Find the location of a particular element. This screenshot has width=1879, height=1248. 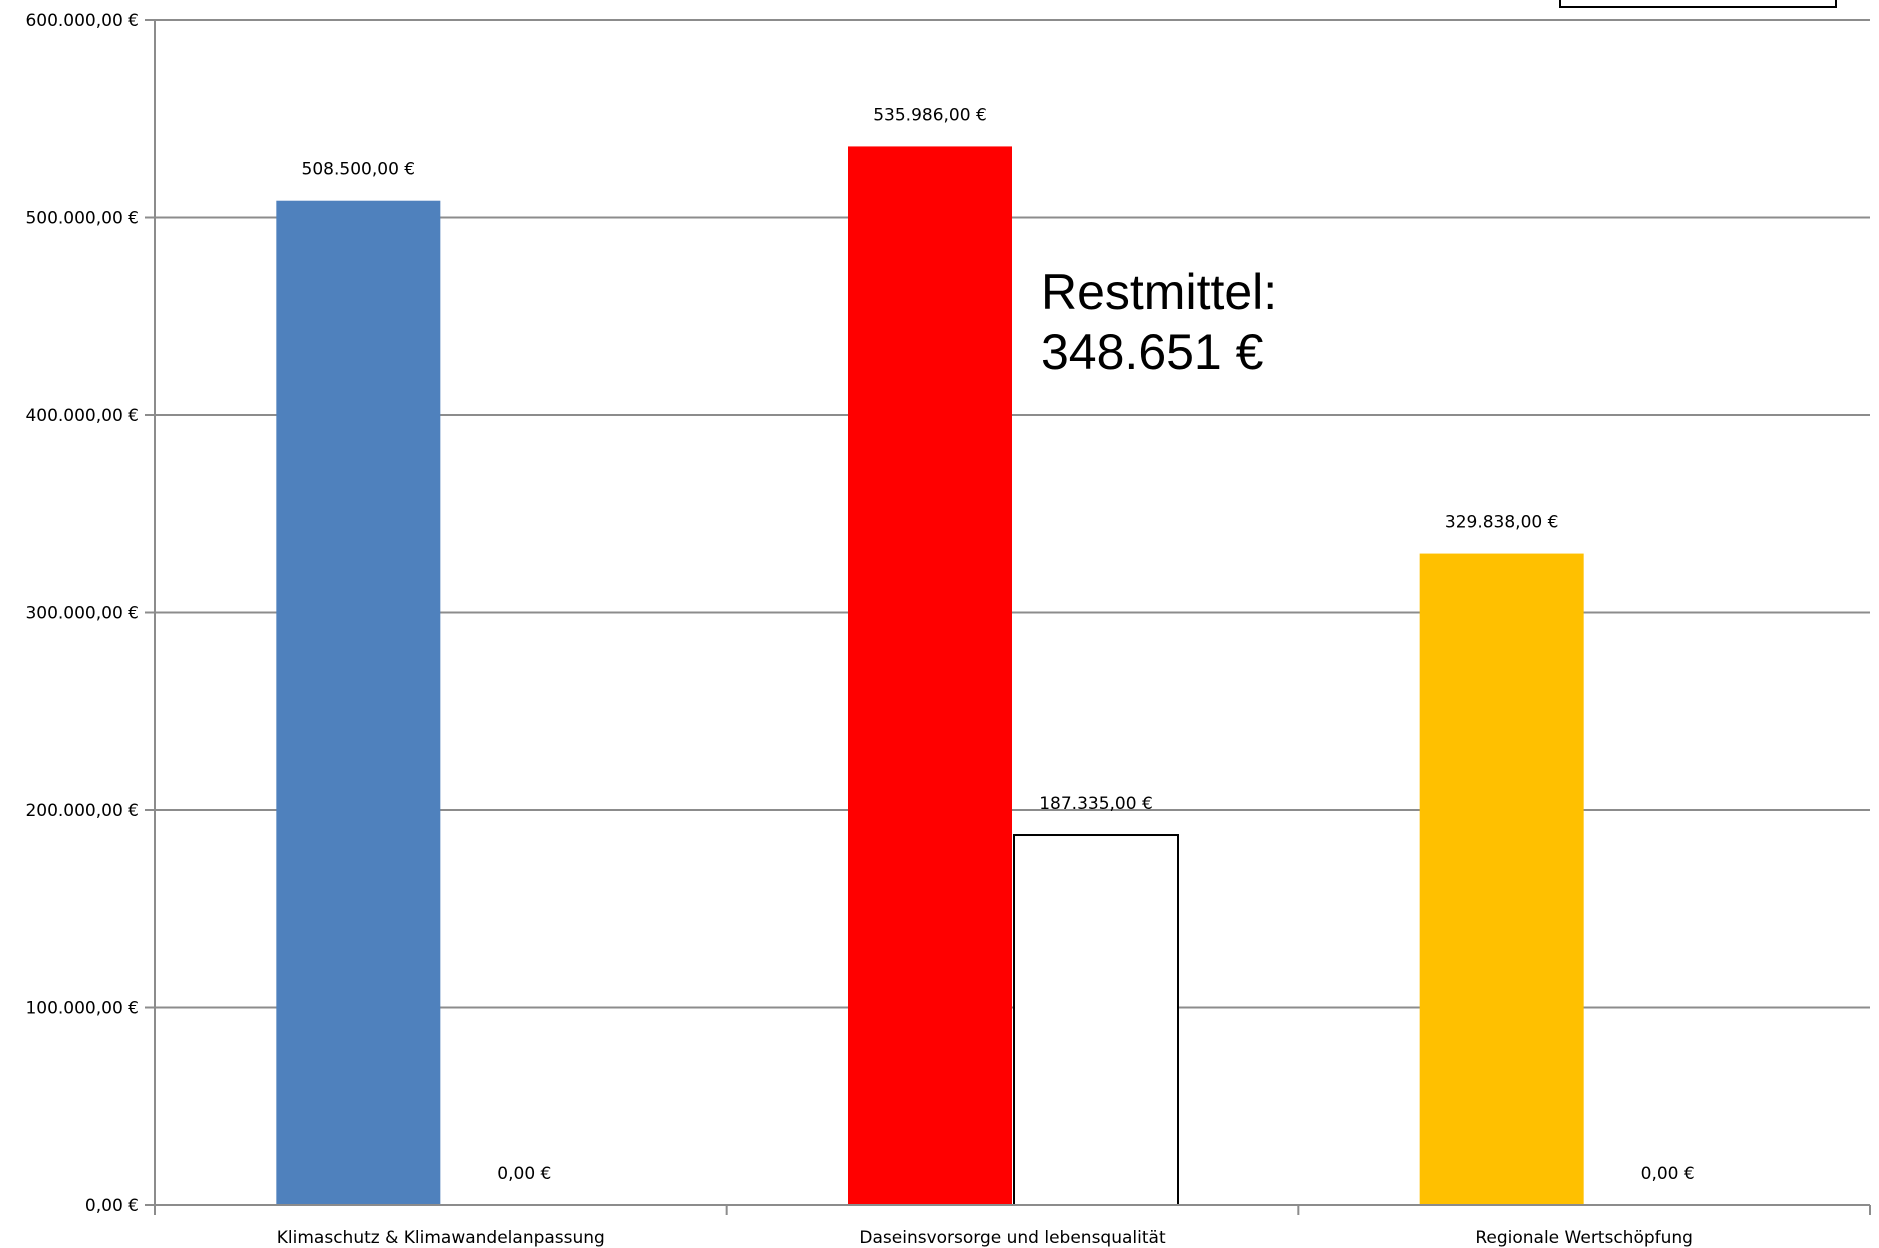

legend-box is located at coordinates (1698, 4).